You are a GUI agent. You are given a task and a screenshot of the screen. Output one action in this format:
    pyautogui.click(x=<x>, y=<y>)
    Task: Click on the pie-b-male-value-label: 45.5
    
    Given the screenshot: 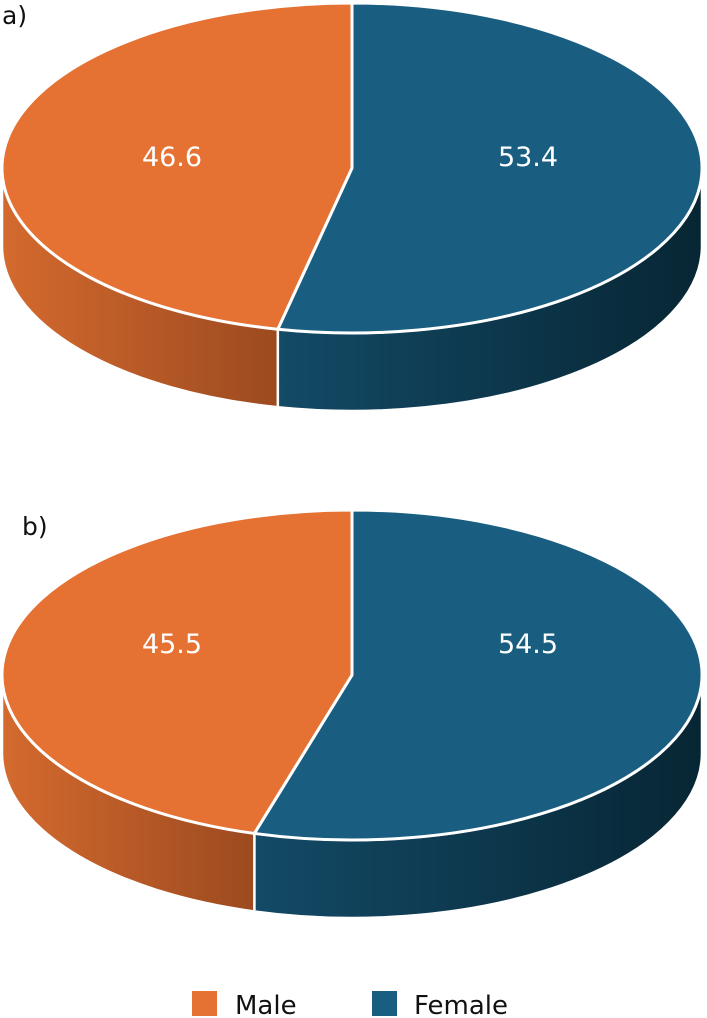 What is the action you would take?
    pyautogui.click(x=172, y=644)
    